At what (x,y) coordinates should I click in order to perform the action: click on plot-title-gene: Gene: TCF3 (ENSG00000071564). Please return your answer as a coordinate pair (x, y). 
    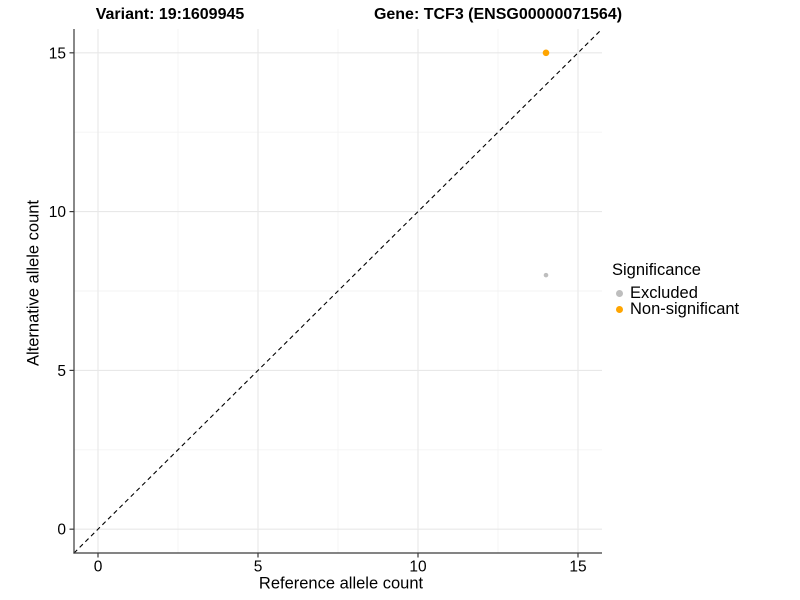
    Looking at the image, I should click on (498, 14).